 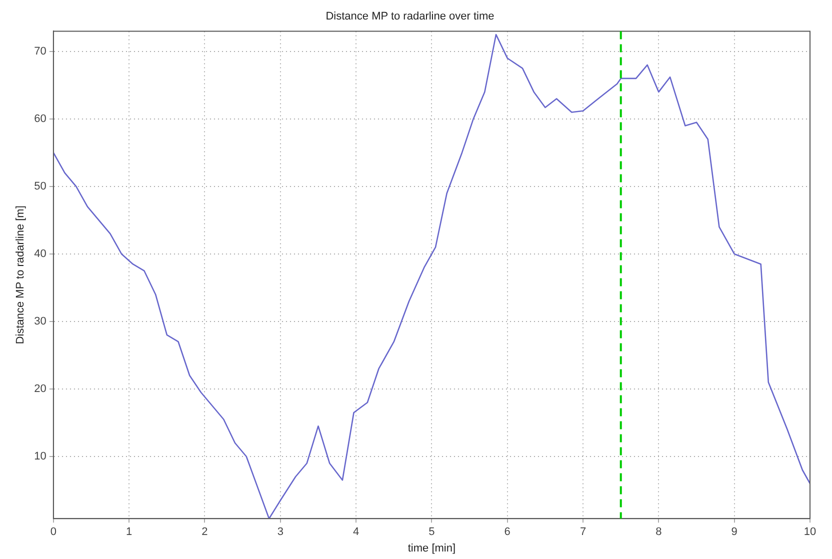 What do you see at coordinates (129, 532) in the screenshot?
I see `x-tick-label: 1` at bounding box center [129, 532].